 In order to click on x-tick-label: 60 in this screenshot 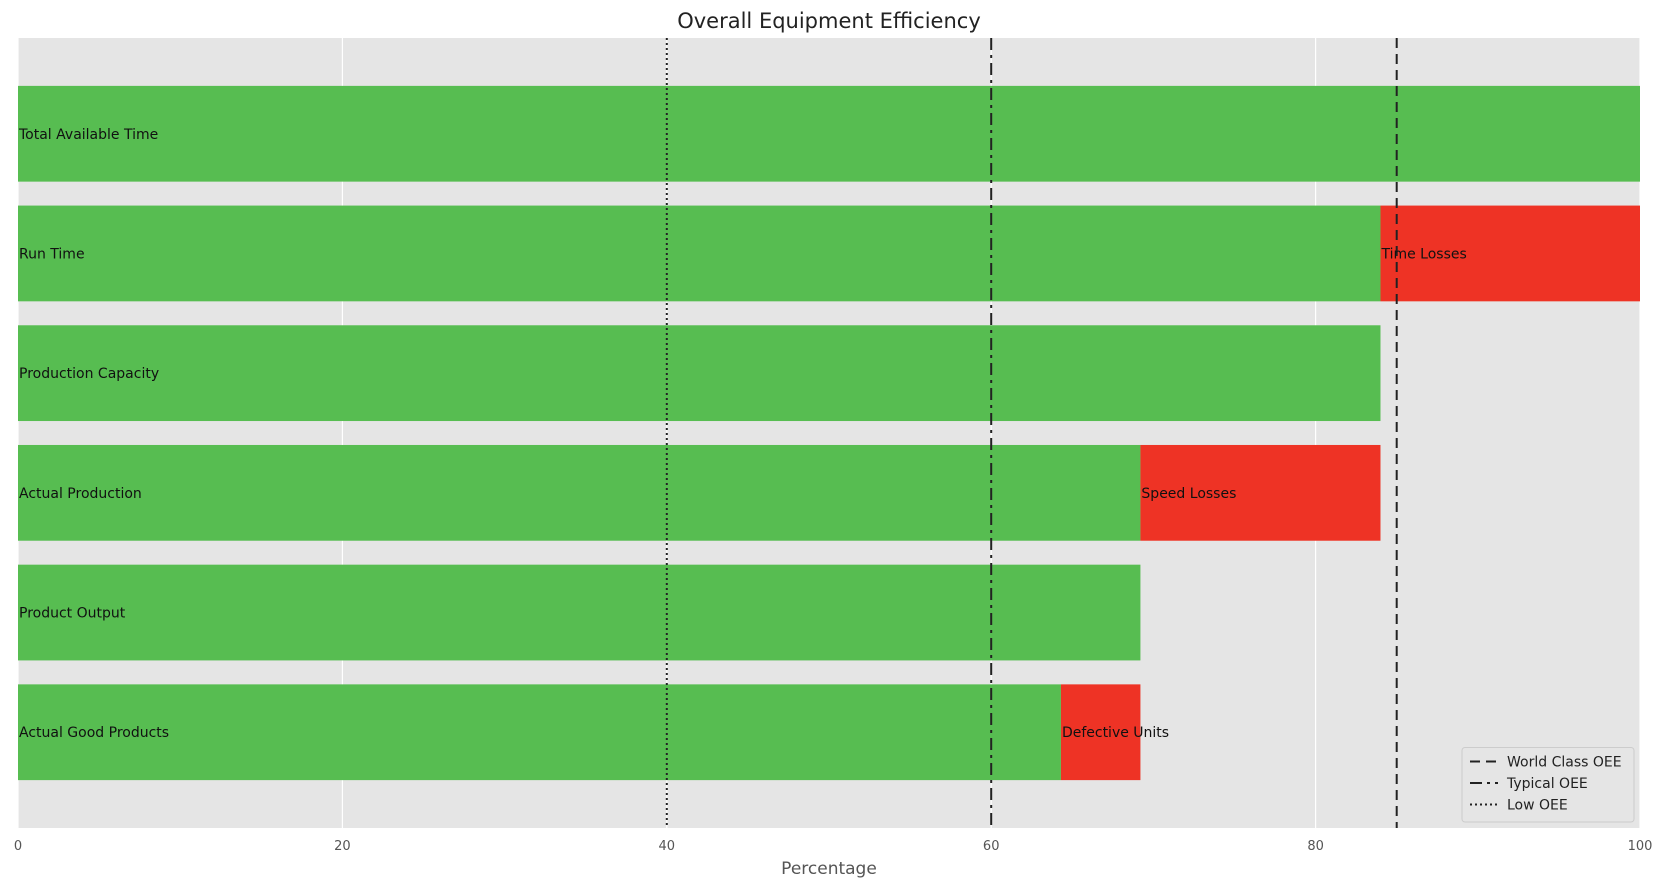, I will do `click(991, 846)`.